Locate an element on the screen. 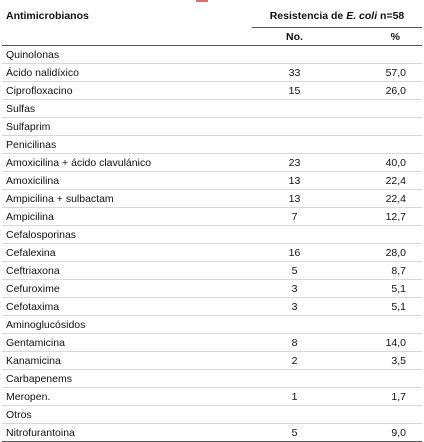 The image size is (424, 442). table-cell: Cefotaxima is located at coordinates (127, 306).